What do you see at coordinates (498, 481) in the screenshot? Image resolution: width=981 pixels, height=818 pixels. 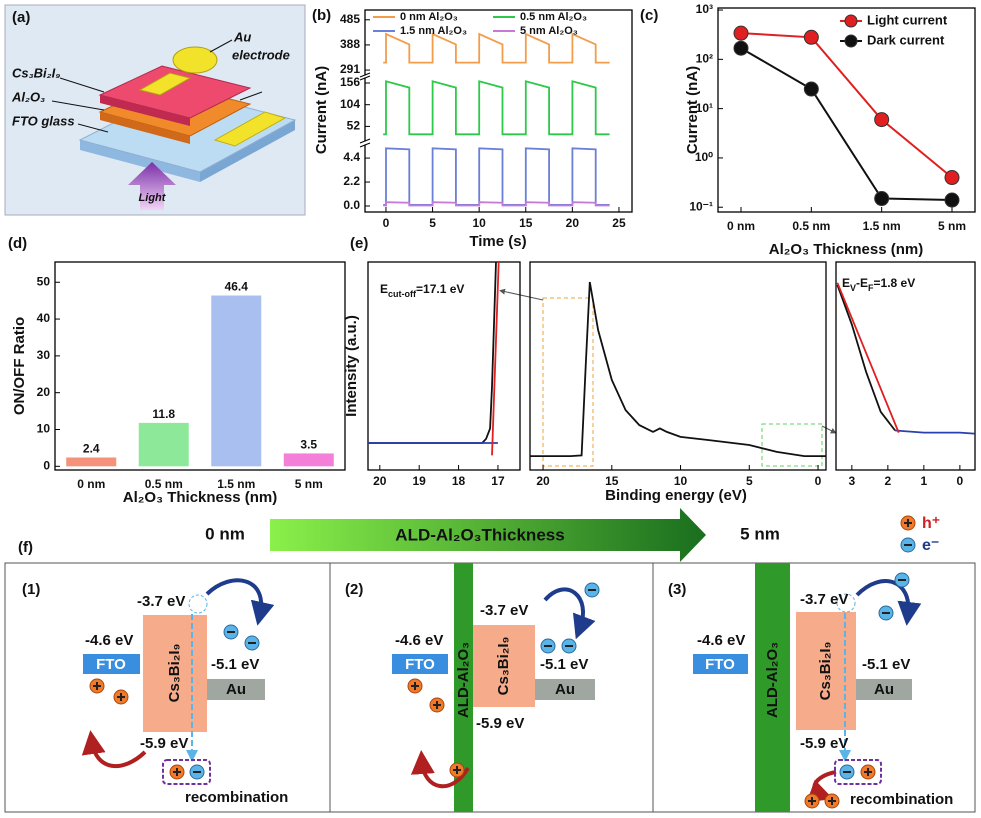 I see `x-tick-label: 17` at bounding box center [498, 481].